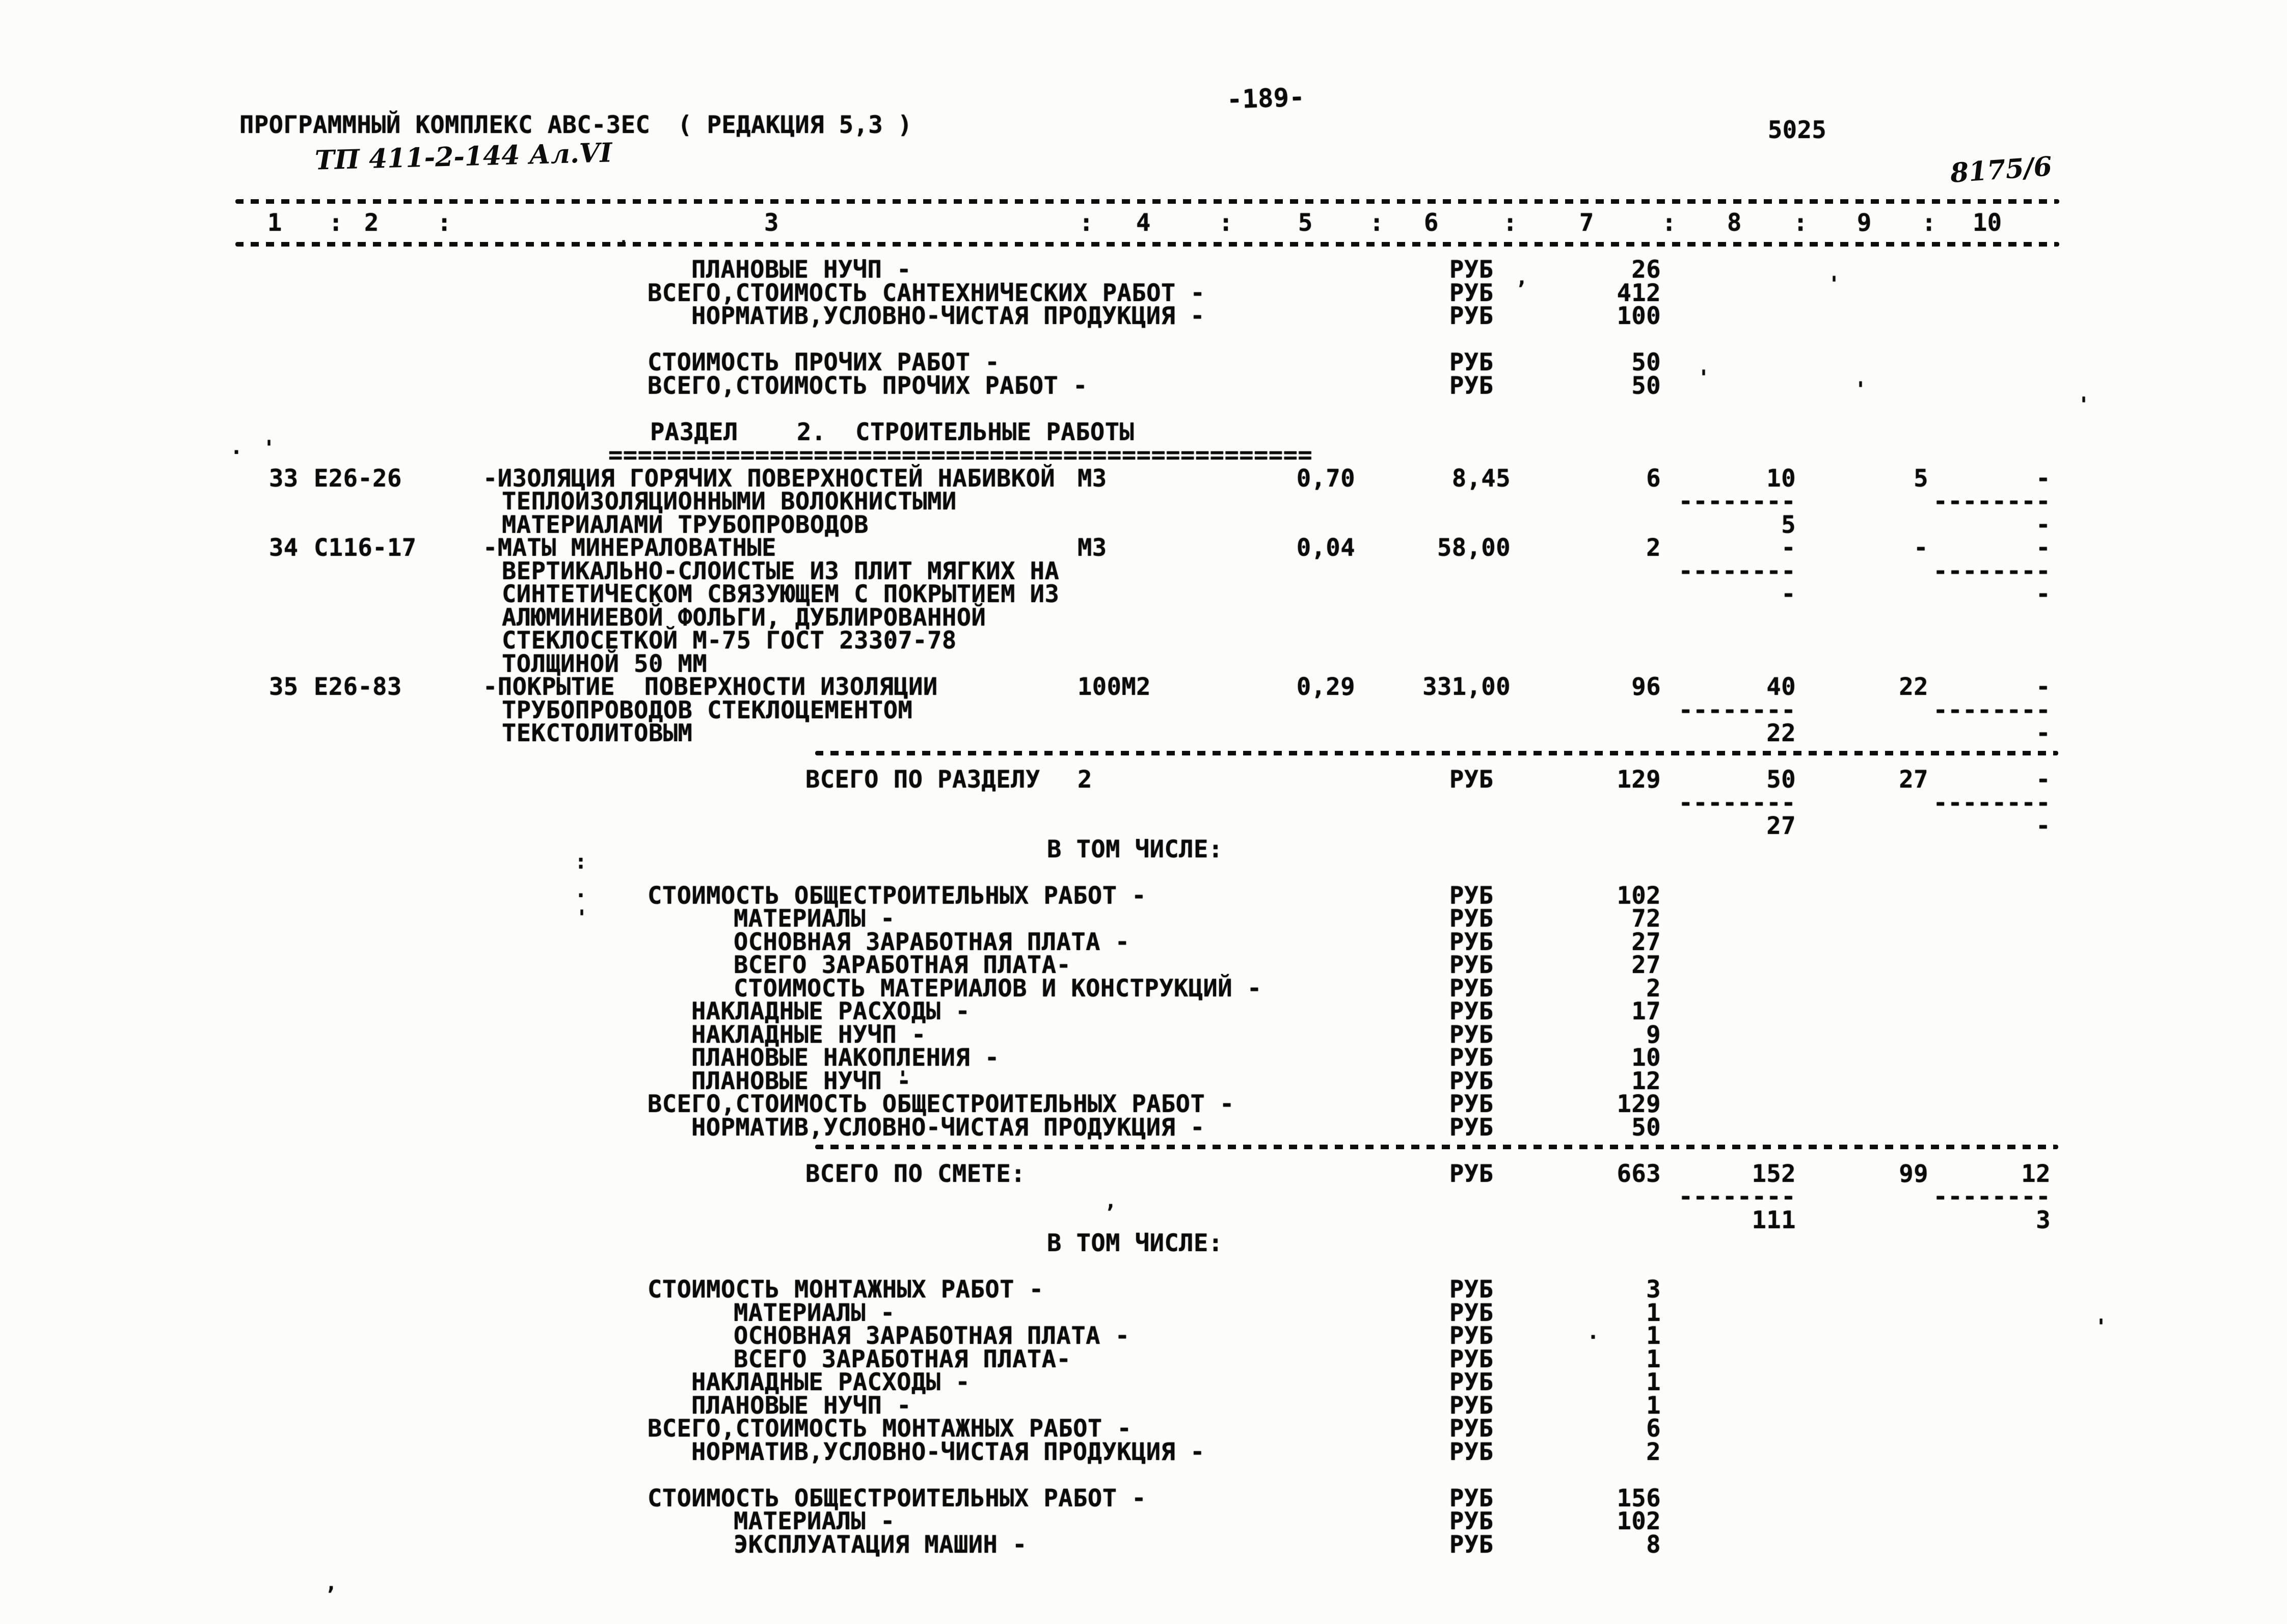 Image resolution: width=2287 pixels, height=1624 pixels. What do you see at coordinates (846, 1290) in the screenshot?
I see `line-text: СТОИМОСТЬ МОНТАЖНЫХ РАБОТ -` at bounding box center [846, 1290].